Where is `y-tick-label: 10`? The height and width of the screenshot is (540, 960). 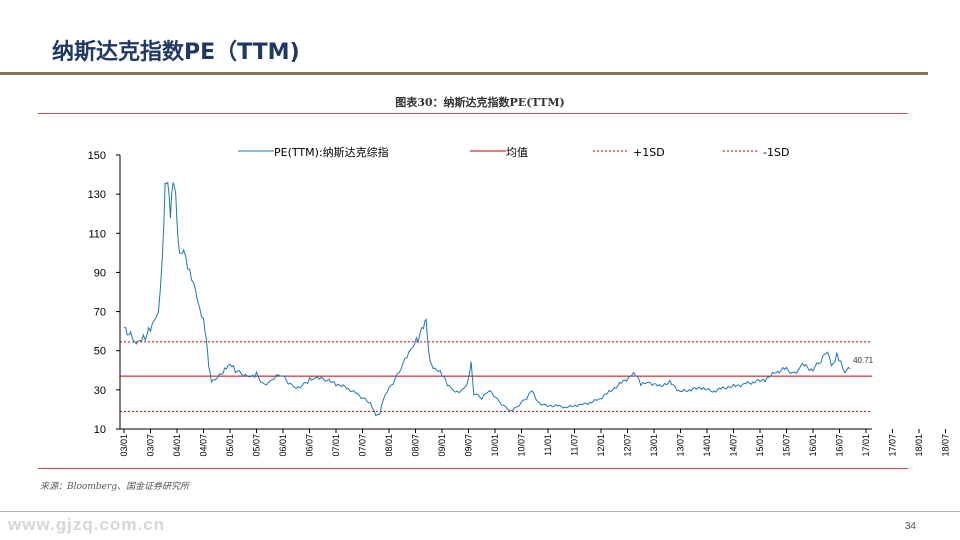 y-tick-label: 10 is located at coordinates (100, 430).